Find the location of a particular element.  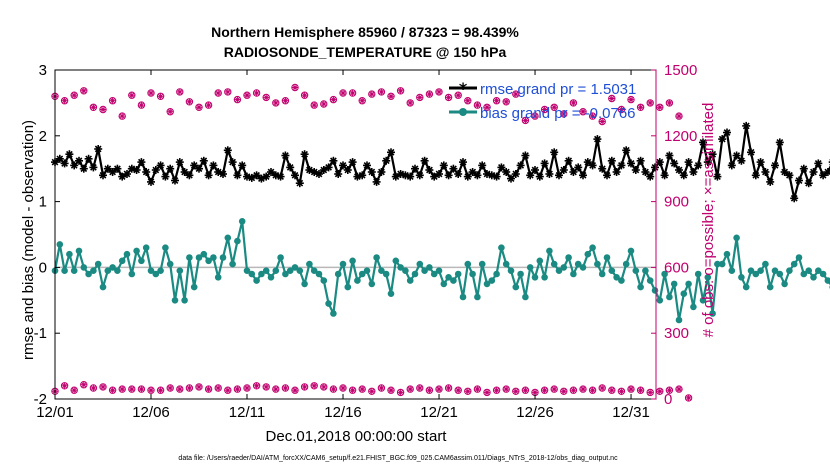

y-tick-label: 2 is located at coordinates (43, 136).